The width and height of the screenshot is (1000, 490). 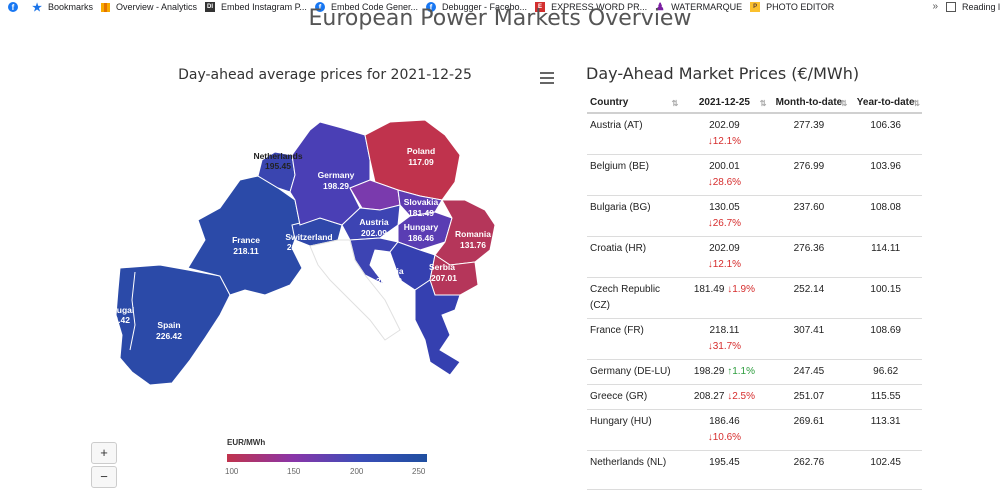 What do you see at coordinates (809, 257) in the screenshot?
I see `cell-mtd: 276.36` at bounding box center [809, 257].